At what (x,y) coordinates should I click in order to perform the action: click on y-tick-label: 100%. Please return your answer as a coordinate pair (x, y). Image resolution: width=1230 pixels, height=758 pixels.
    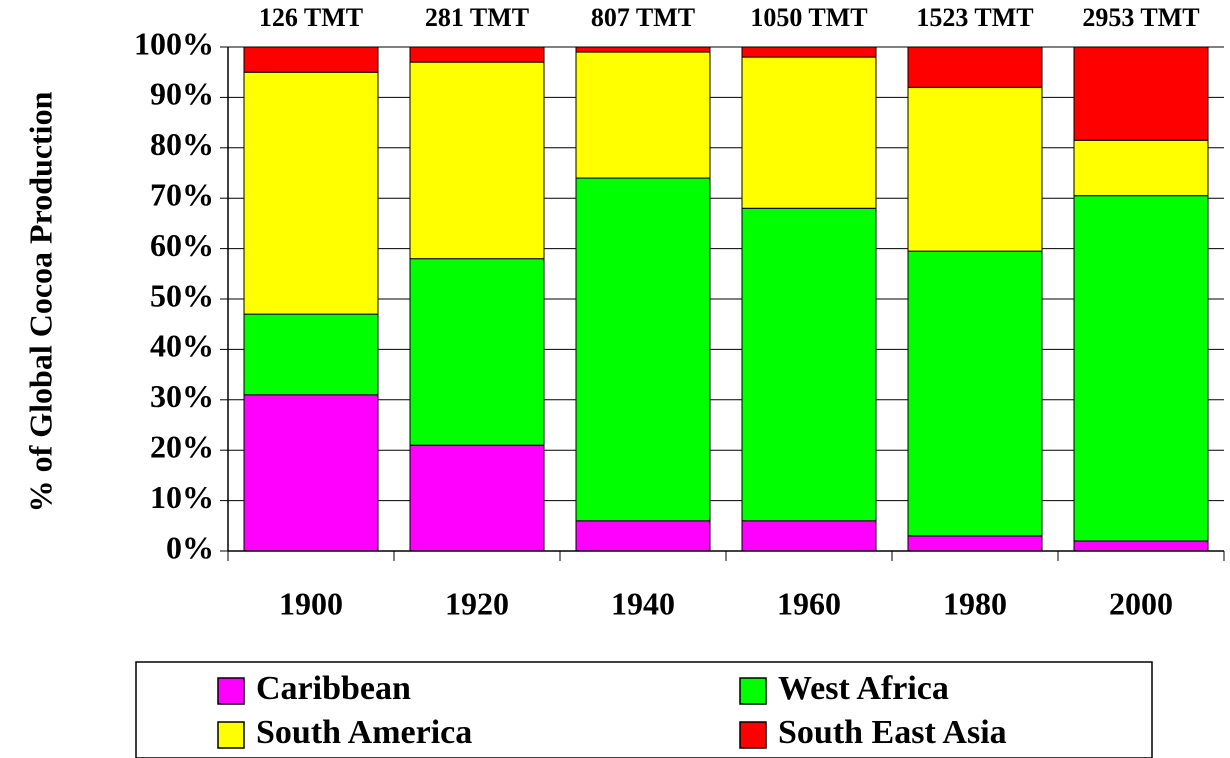
    Looking at the image, I should click on (174, 43).